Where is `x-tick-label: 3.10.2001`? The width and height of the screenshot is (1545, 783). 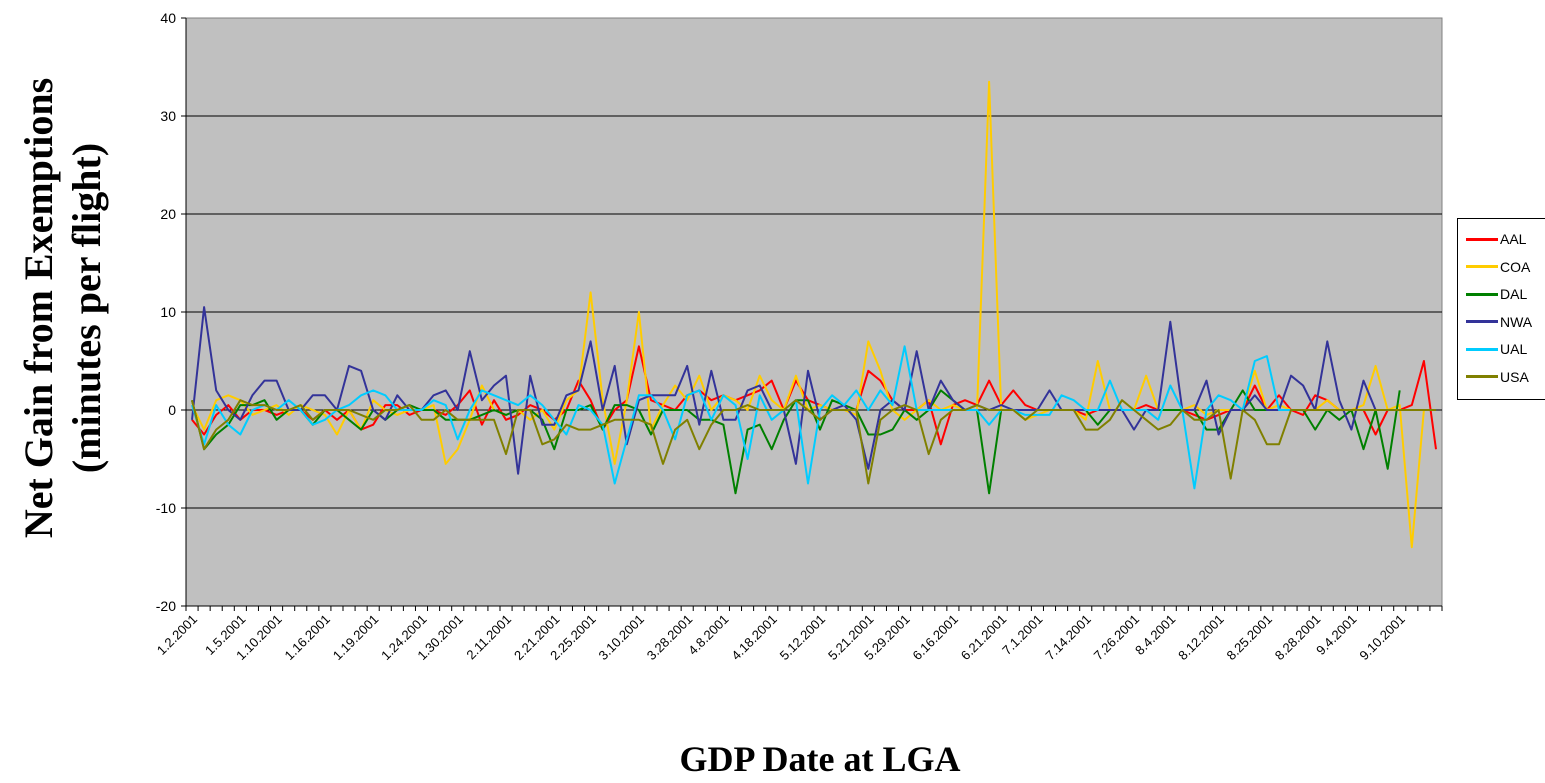
x-tick-label: 3.10.2001 is located at coordinates (621, 638).